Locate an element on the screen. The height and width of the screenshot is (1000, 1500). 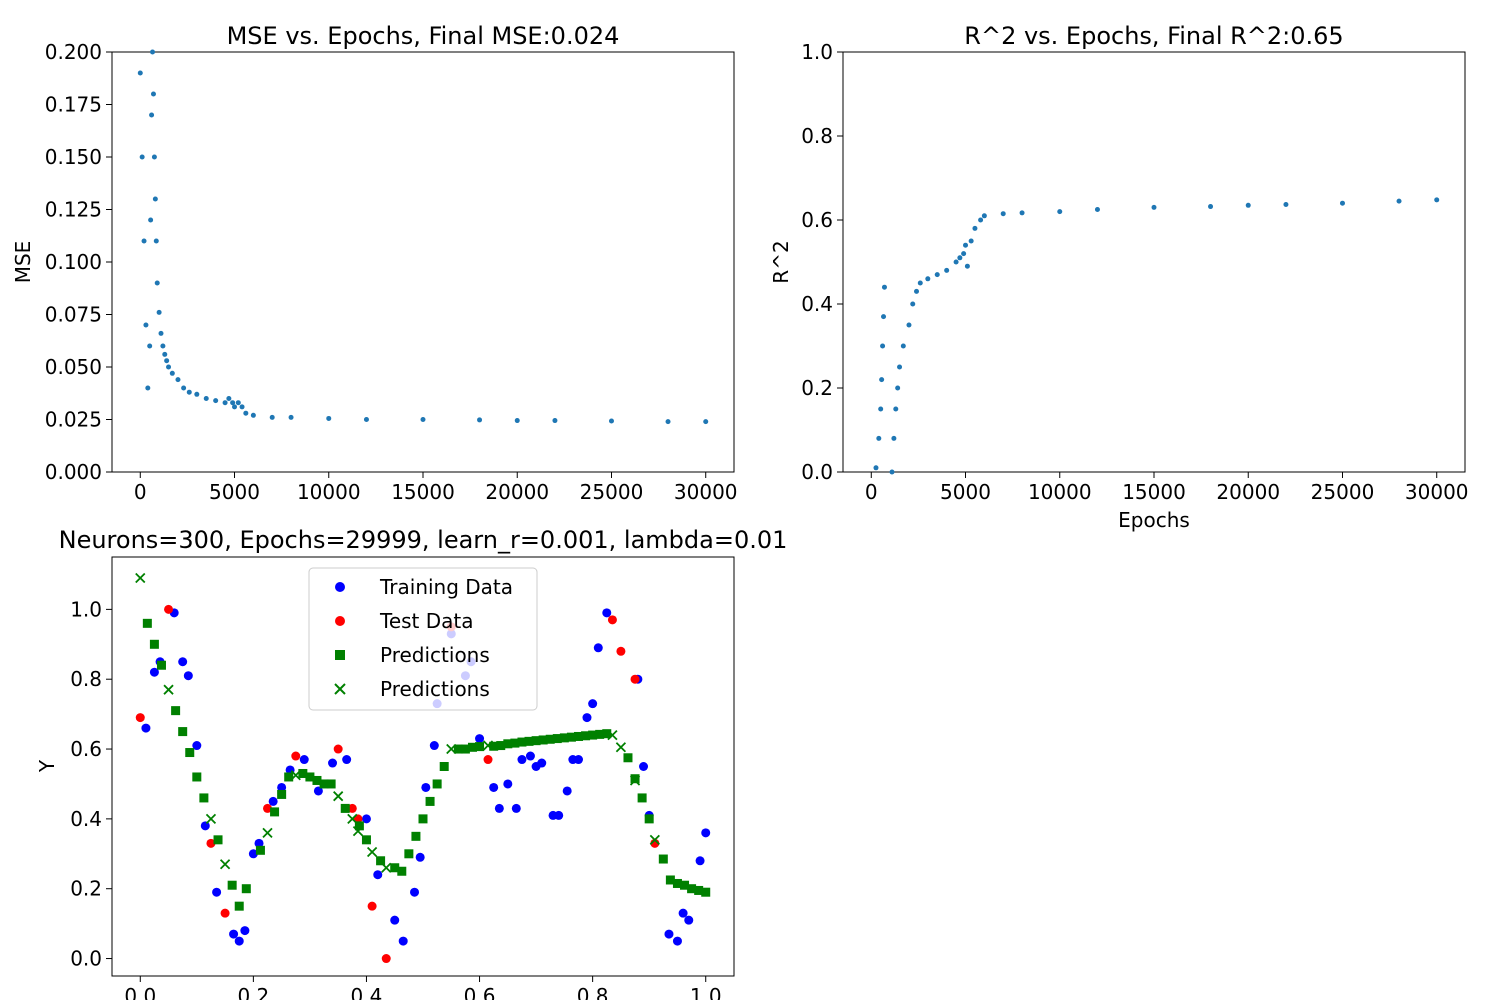
x-tick-label: 20000 is located at coordinates (517, 492).